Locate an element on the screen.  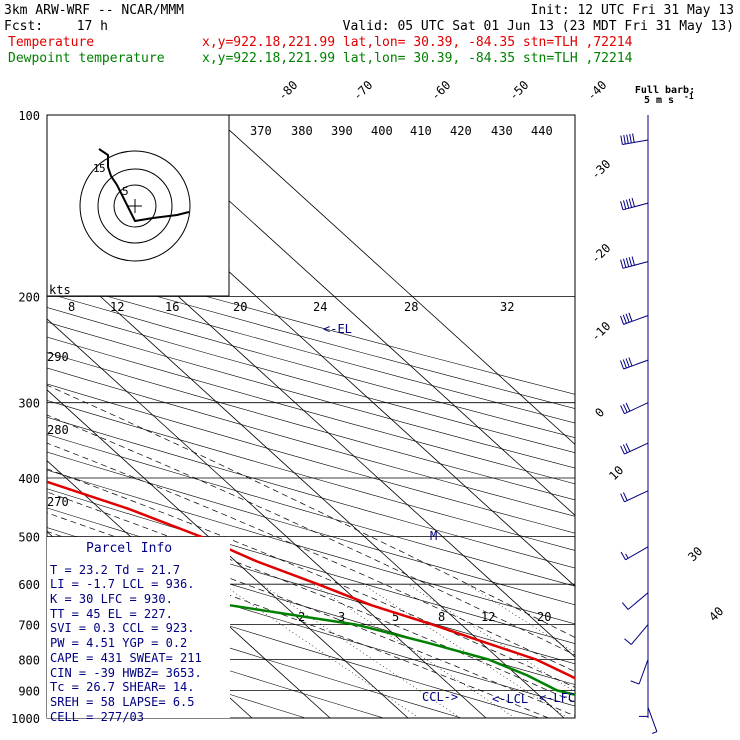
speed-label: 28 is located at coordinates (411, 307).